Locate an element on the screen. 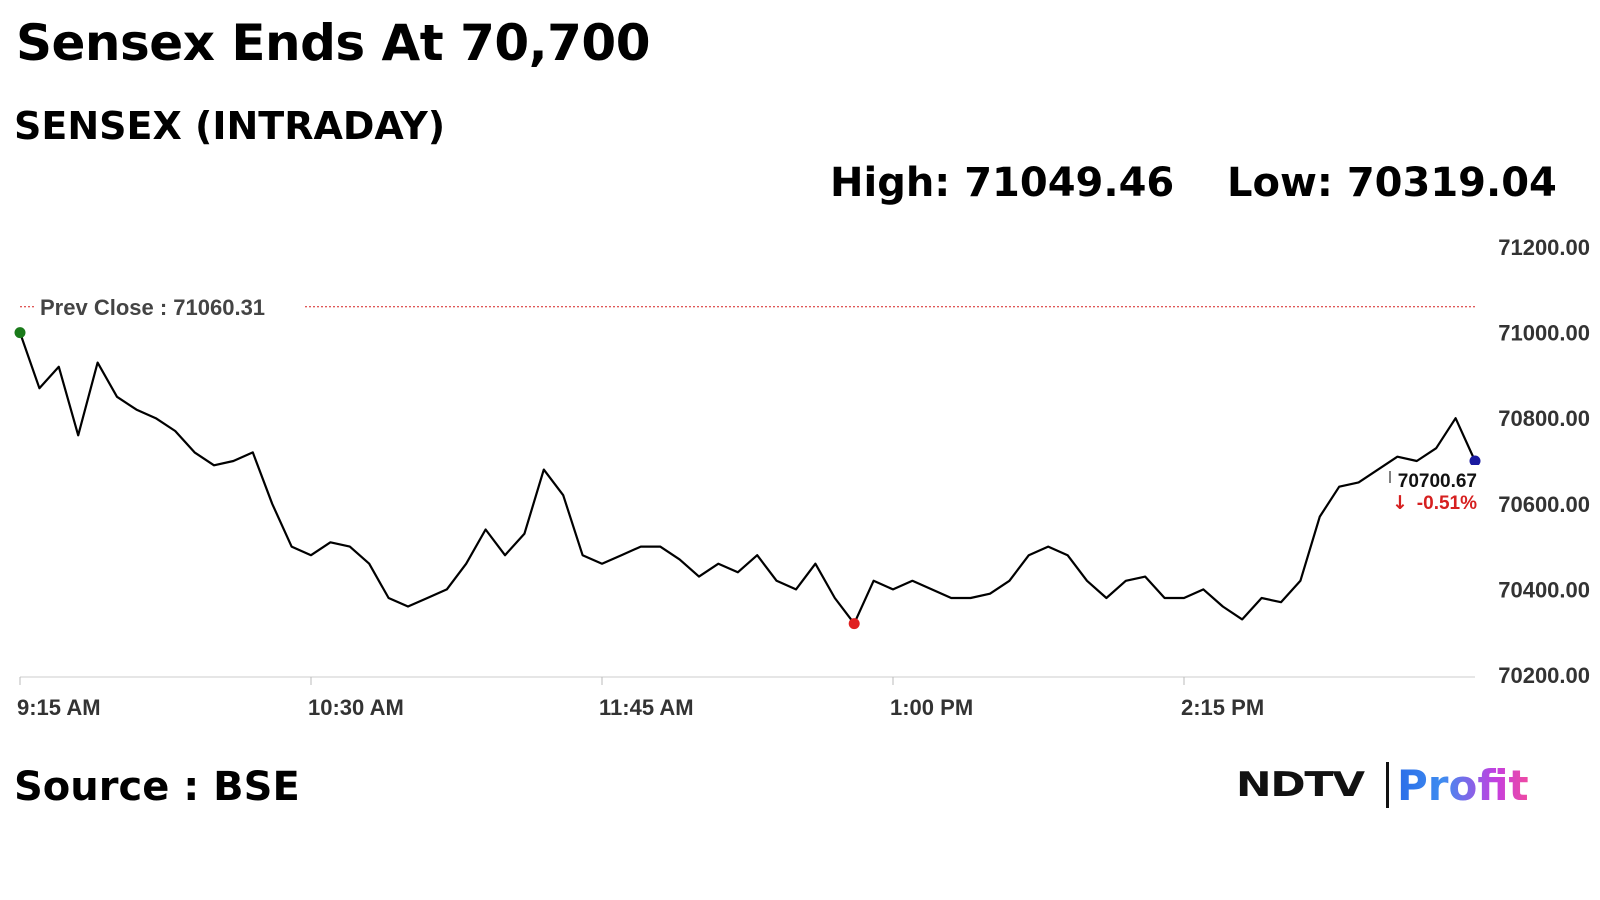  y-tick-label: 70200.00 is located at coordinates (1544, 675).